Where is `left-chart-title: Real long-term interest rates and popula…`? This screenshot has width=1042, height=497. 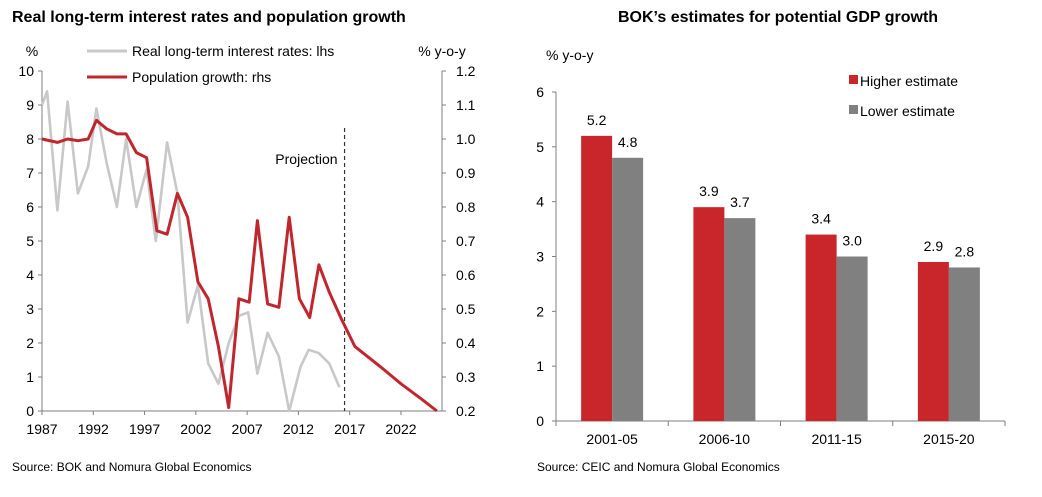 left-chart-title: Real long-term interest rates and popula… is located at coordinates (209, 17).